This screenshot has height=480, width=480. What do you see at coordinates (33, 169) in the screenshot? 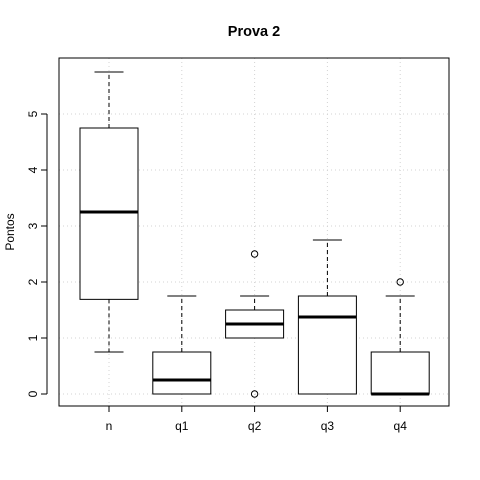
I see `y-tick-label: 4` at bounding box center [33, 169].